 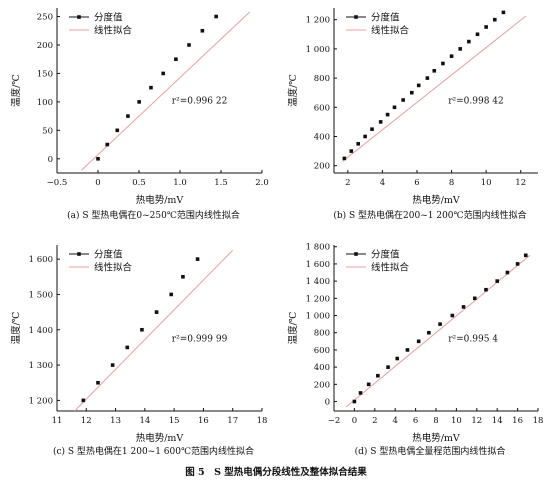 I want to click on x-tick-label: 10, so click(x=486, y=183).